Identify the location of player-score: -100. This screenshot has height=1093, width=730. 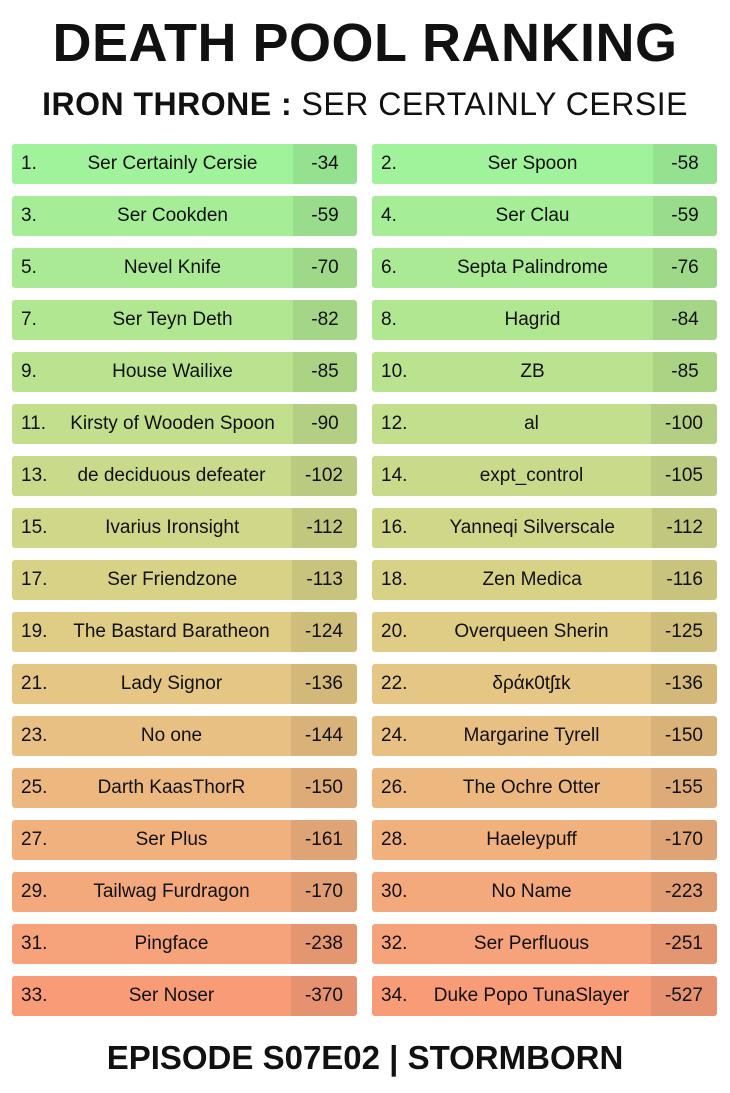
(683, 424).